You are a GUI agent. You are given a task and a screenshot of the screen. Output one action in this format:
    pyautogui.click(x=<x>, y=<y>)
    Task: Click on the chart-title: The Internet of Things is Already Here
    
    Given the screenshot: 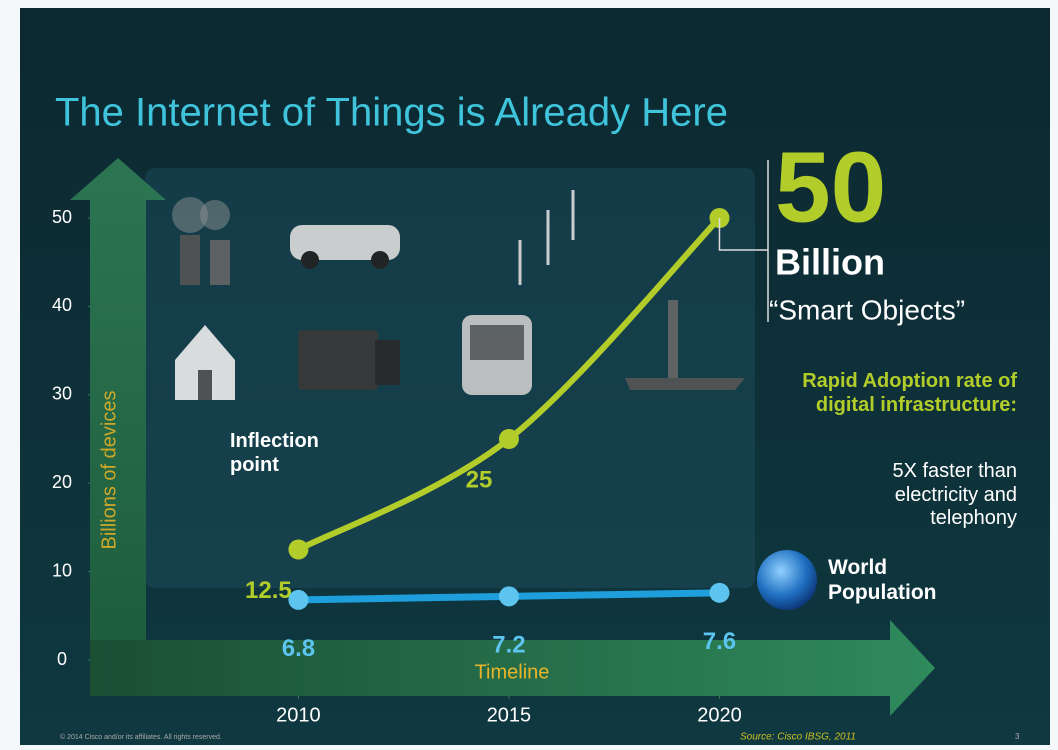 What is the action you would take?
    pyautogui.click(x=391, y=113)
    